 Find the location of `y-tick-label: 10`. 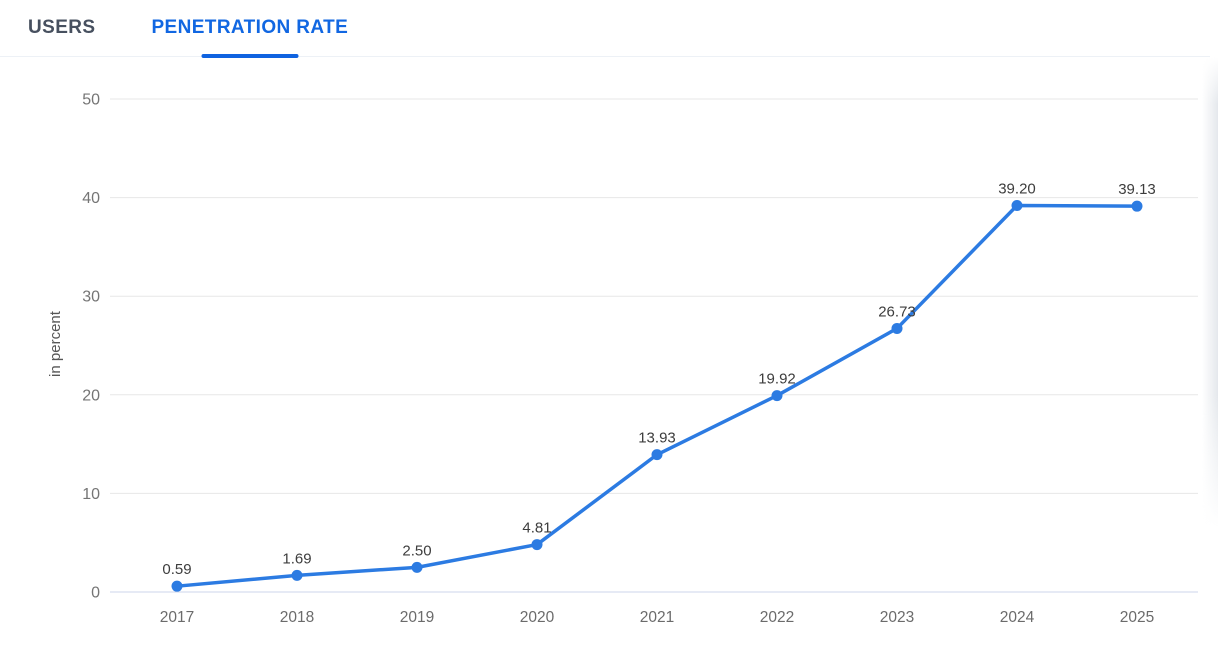

y-tick-label: 10 is located at coordinates (91, 494).